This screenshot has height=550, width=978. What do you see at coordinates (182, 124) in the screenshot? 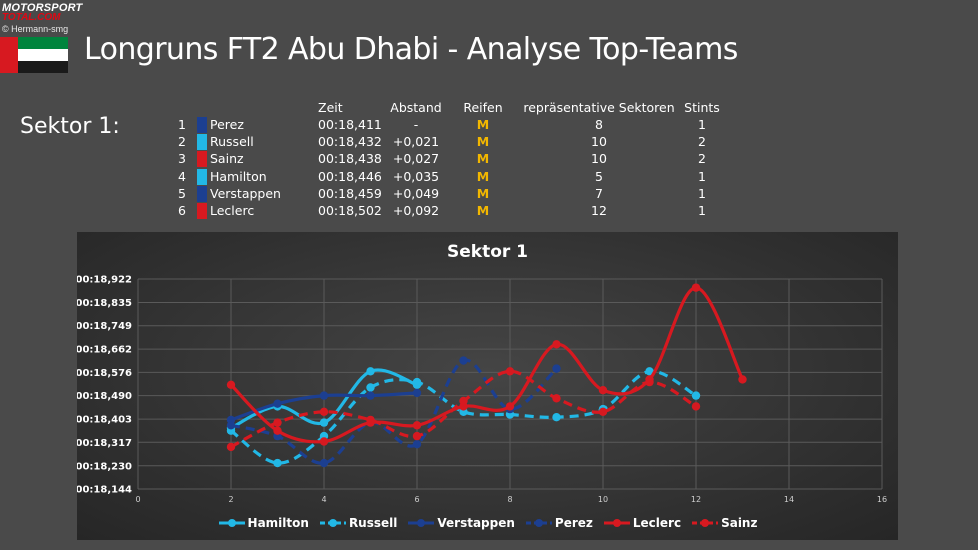
I see `position-cell: 1` at bounding box center [182, 124].